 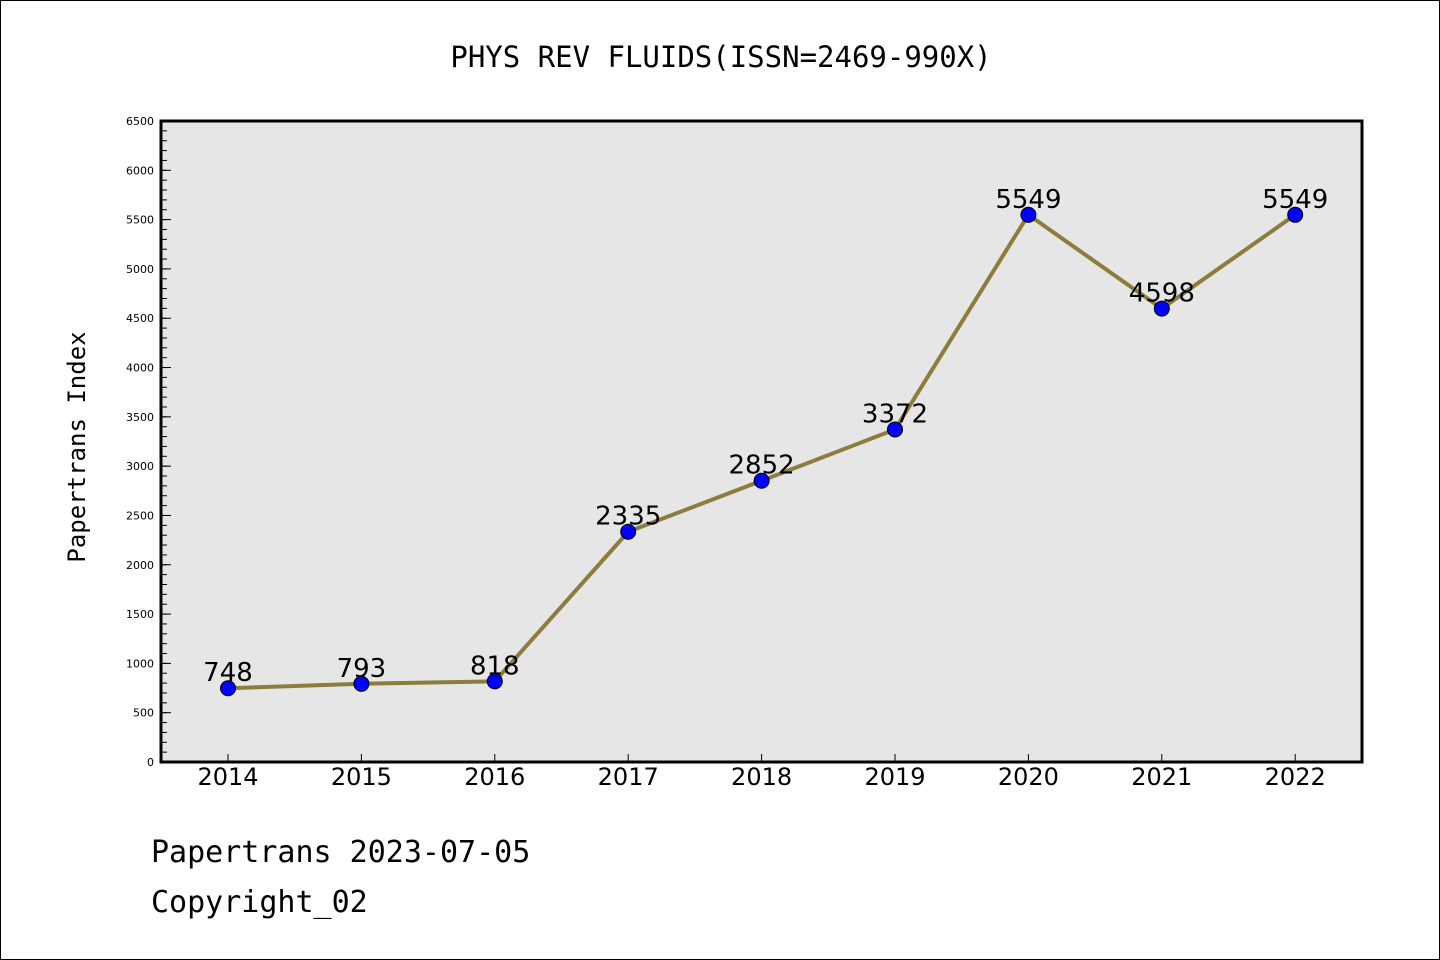 What do you see at coordinates (1028, 777) in the screenshot?
I see `x-tick-label: 2020` at bounding box center [1028, 777].